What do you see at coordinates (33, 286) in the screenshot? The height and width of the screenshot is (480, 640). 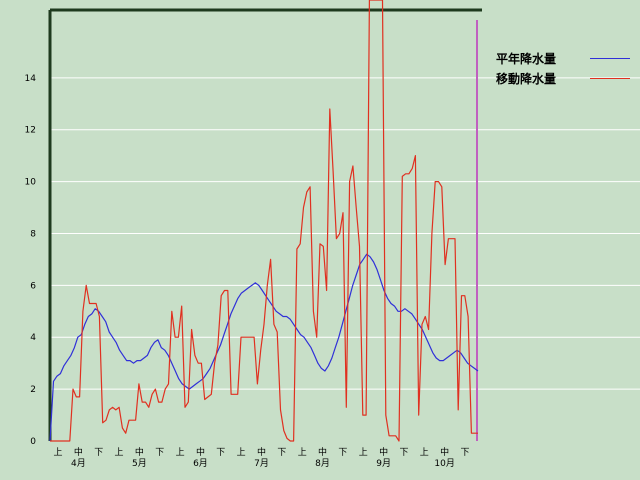 I see `y-tick-label: 6` at bounding box center [33, 286].